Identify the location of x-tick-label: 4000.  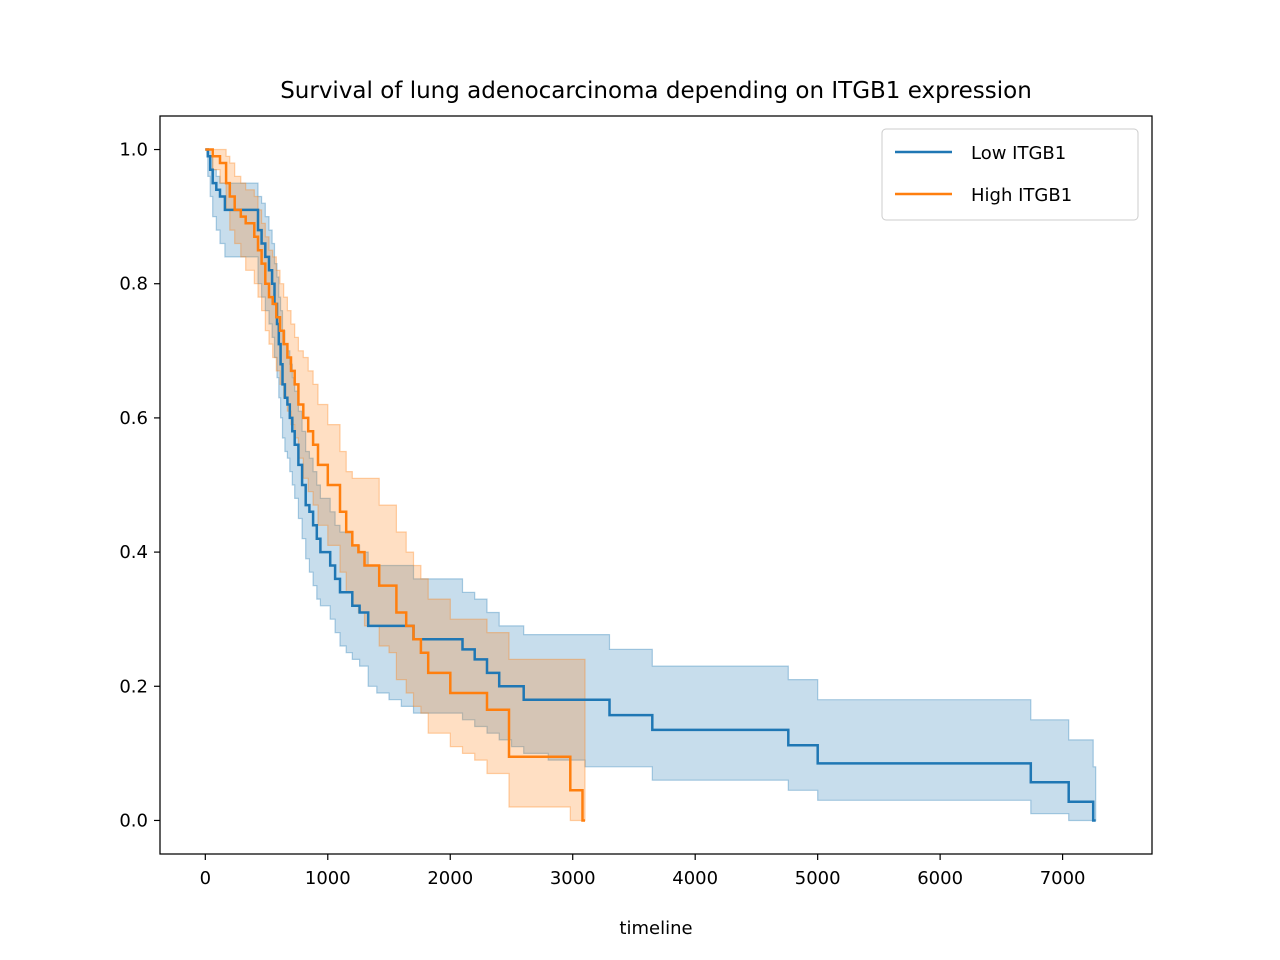
(695, 878).